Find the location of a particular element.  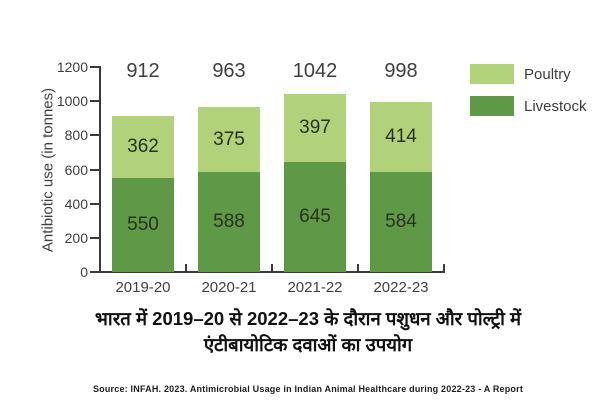

bar-value-label: 584 is located at coordinates (401, 222).